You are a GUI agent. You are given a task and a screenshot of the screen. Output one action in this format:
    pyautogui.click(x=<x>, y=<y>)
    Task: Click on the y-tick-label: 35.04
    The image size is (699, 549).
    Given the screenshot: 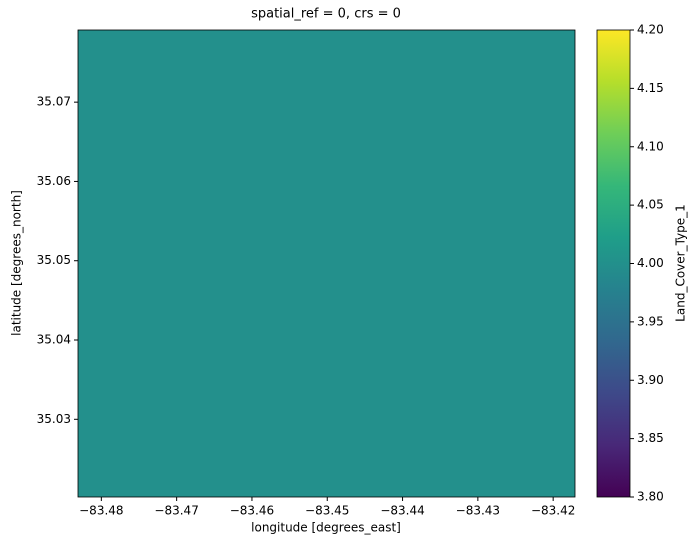 What is the action you would take?
    pyautogui.click(x=54, y=340)
    